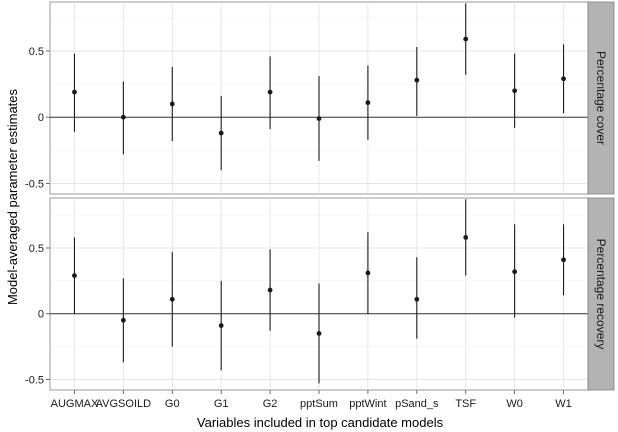  What do you see at coordinates (514, 404) in the screenshot?
I see `x-tick-label: W0` at bounding box center [514, 404].